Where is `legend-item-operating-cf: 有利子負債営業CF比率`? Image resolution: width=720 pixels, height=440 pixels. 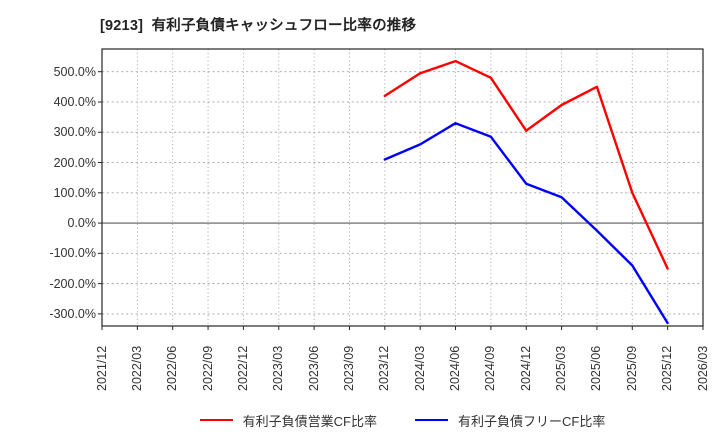 legend-item-operating-cf: 有利子負債営業CF比率 is located at coordinates (288, 420).